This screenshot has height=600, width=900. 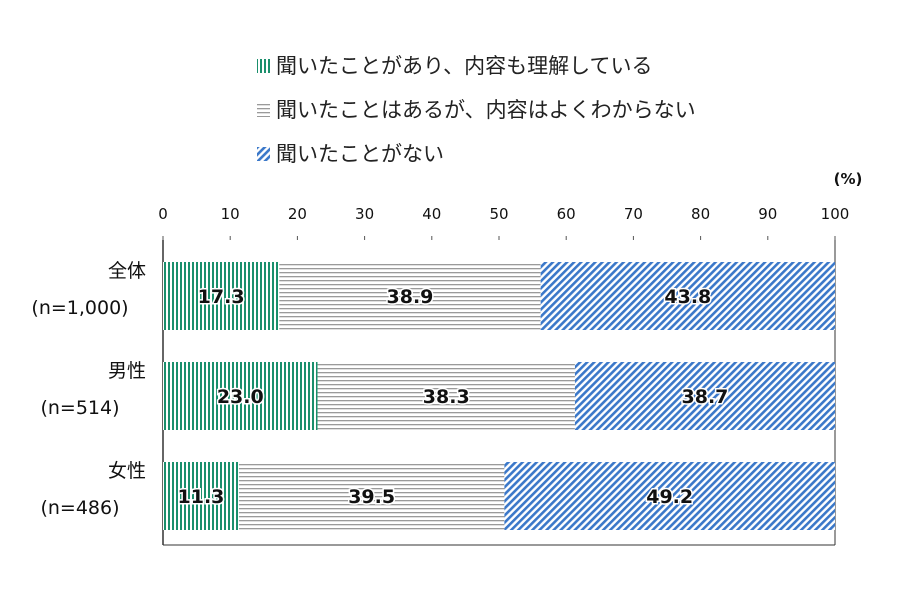 I want to click on legend-label-2: 聞いたことがない, so click(x=360, y=154).